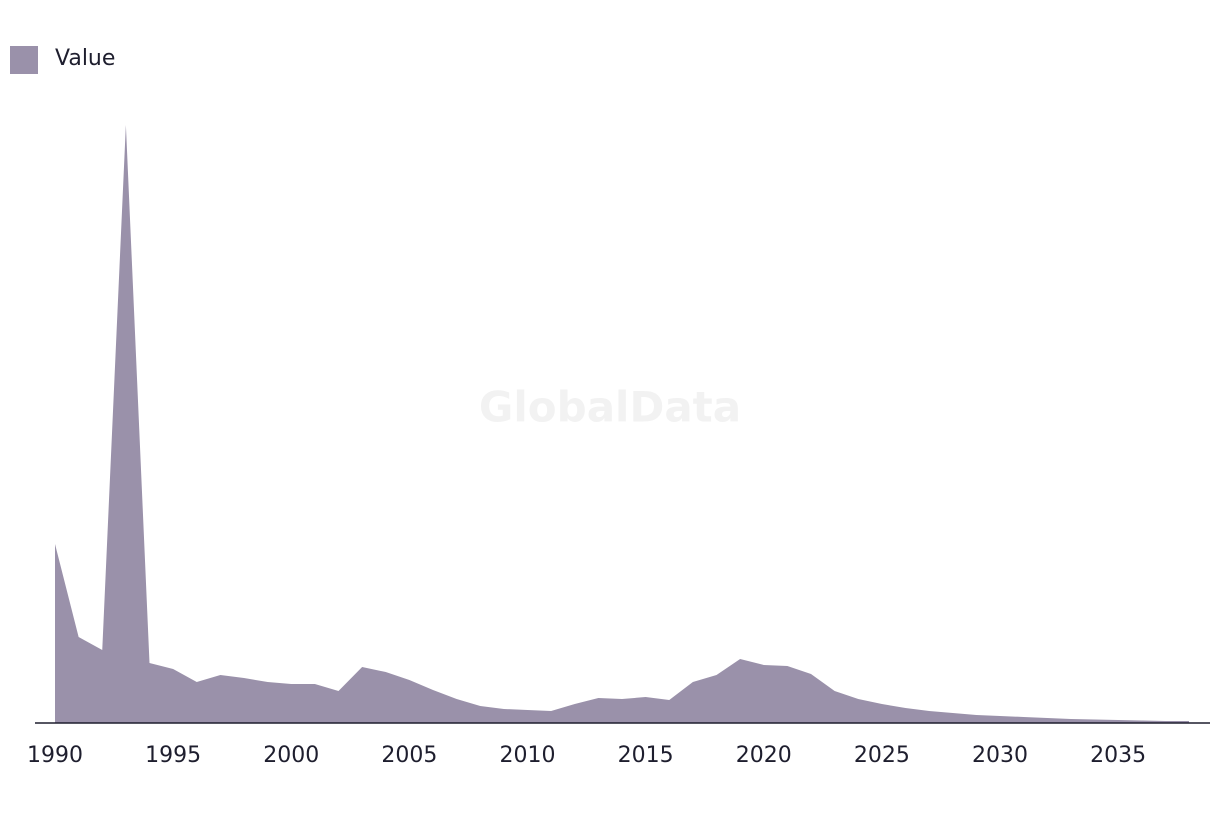  I want to click on watermark: GlobalData, so click(610, 407).